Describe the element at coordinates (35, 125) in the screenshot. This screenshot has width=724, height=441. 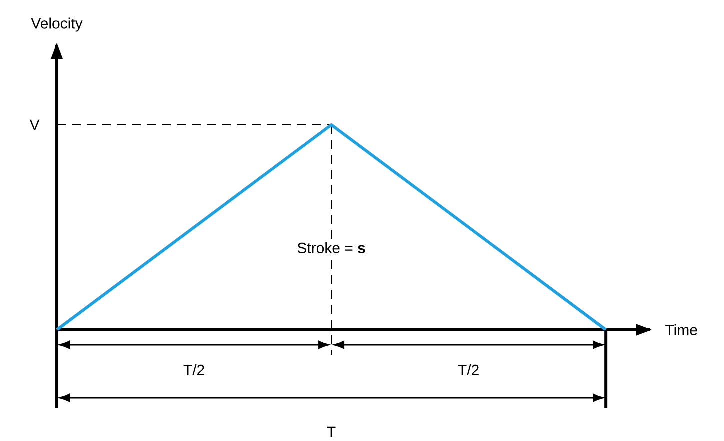
I see `ref-line-label: V` at that location.